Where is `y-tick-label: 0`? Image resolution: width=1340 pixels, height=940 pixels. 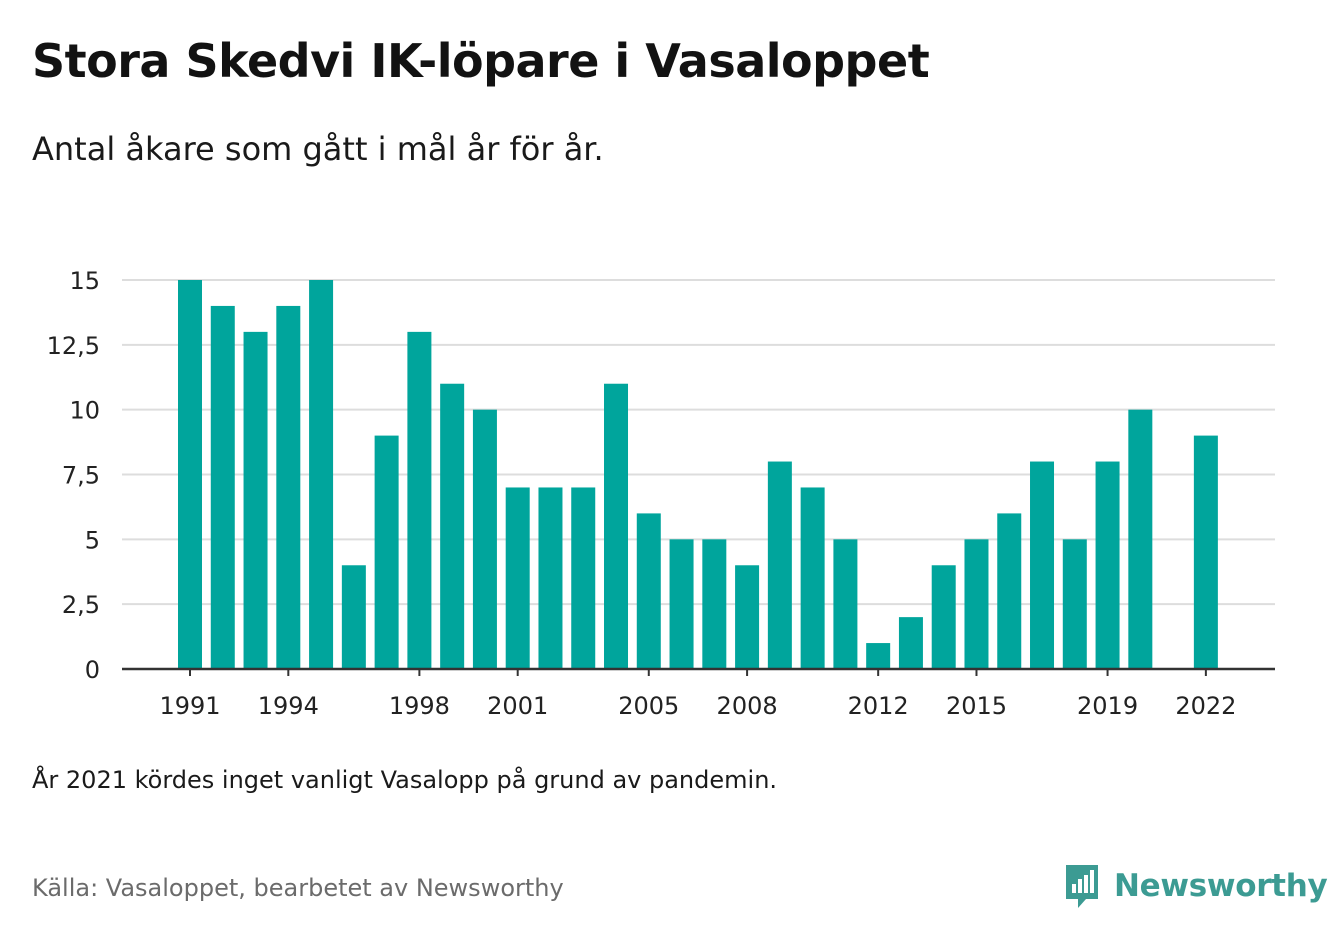
y-tick-label: 0 is located at coordinates (92, 670).